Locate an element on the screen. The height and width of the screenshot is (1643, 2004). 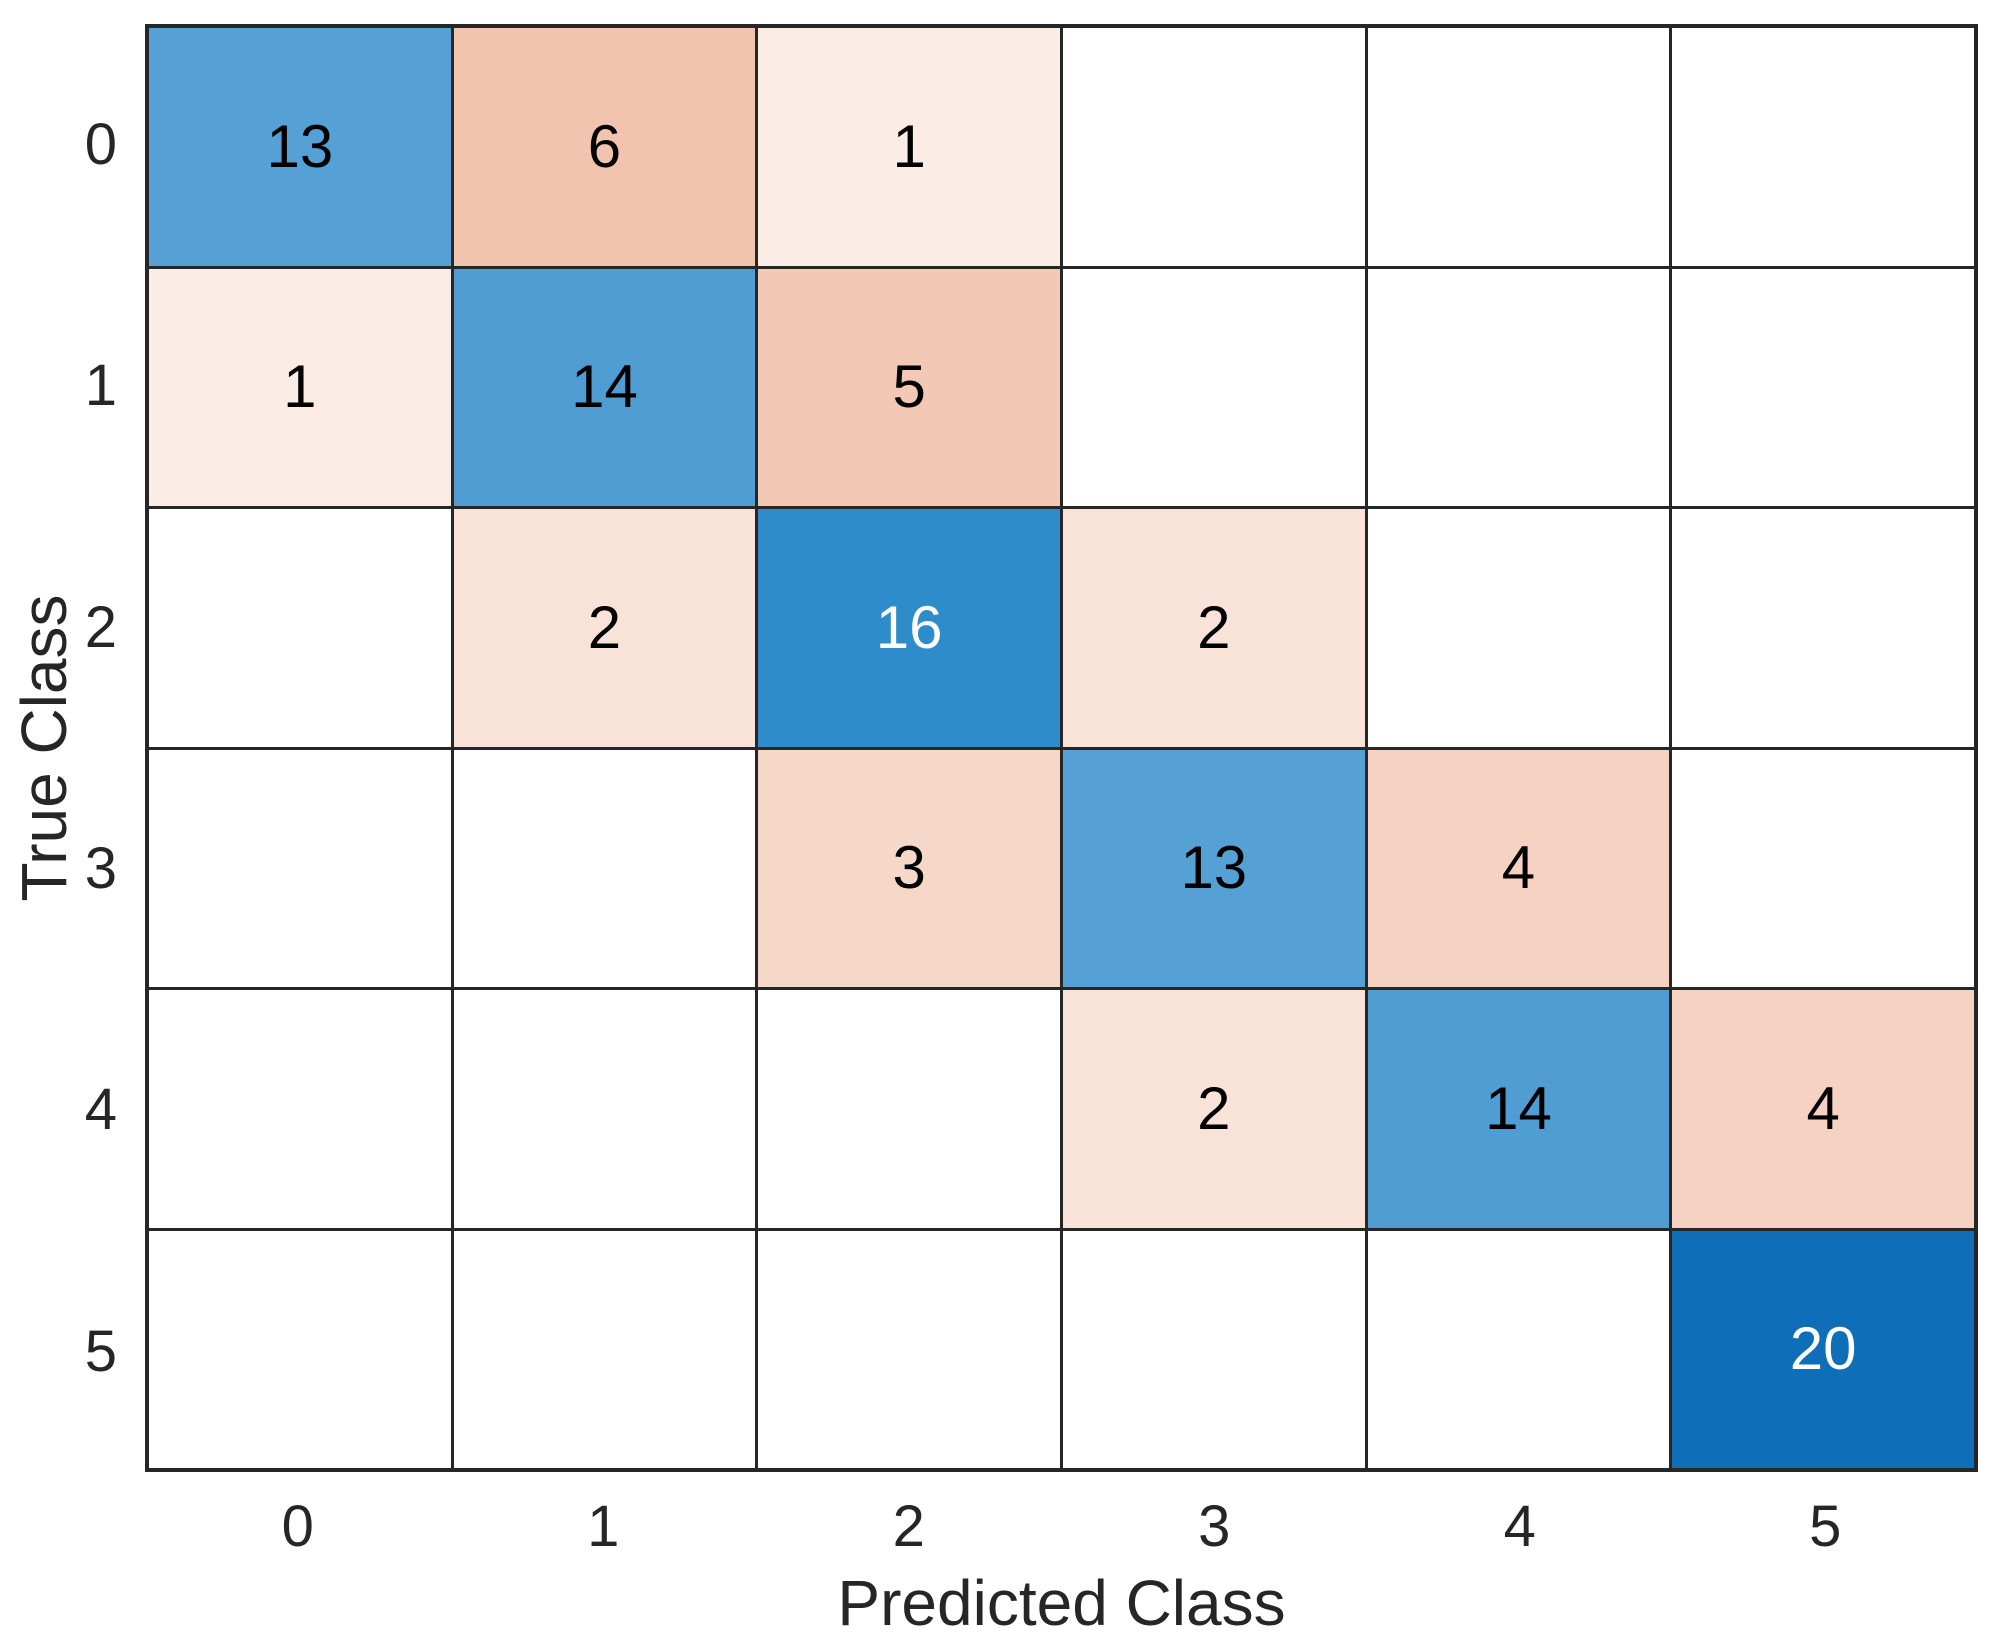
x-tick-label: 4 is located at coordinates (1519, 1526).